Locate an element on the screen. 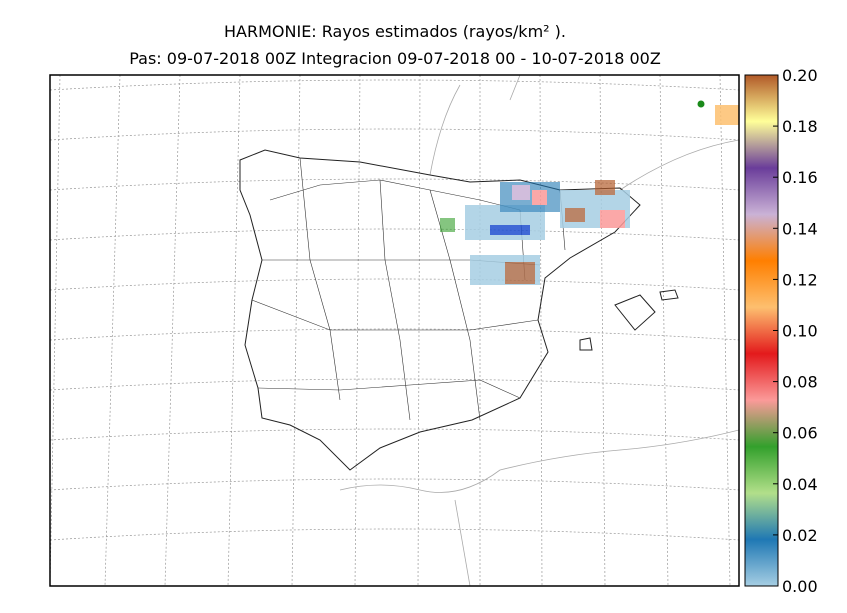 The image size is (847, 613). colorbar-tick-label: 0.12 is located at coordinates (800, 279).